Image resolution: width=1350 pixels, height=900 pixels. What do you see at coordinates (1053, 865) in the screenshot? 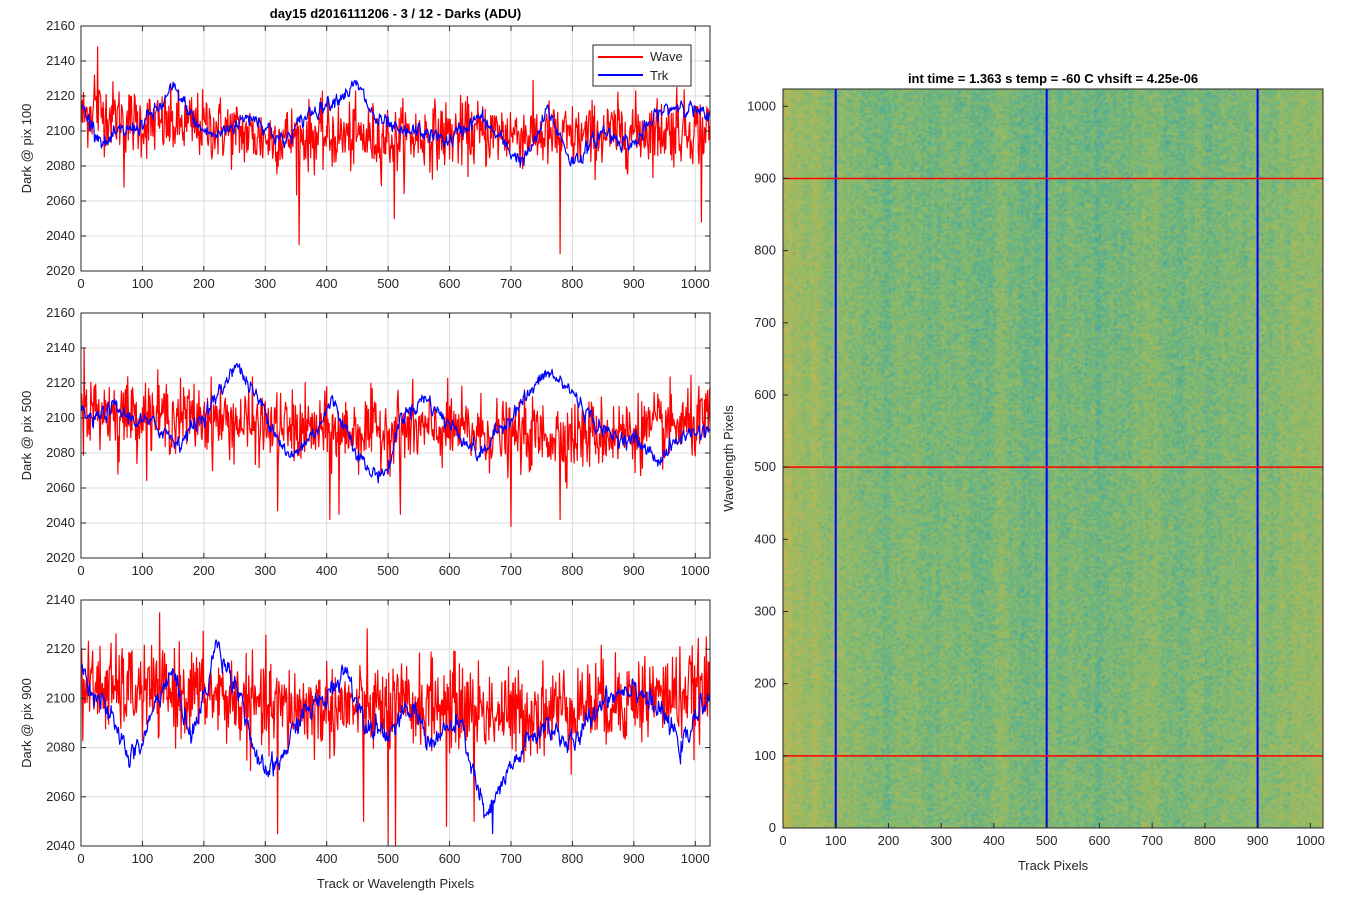
I see `x-axis-label: Track Pixels` at bounding box center [1053, 865].